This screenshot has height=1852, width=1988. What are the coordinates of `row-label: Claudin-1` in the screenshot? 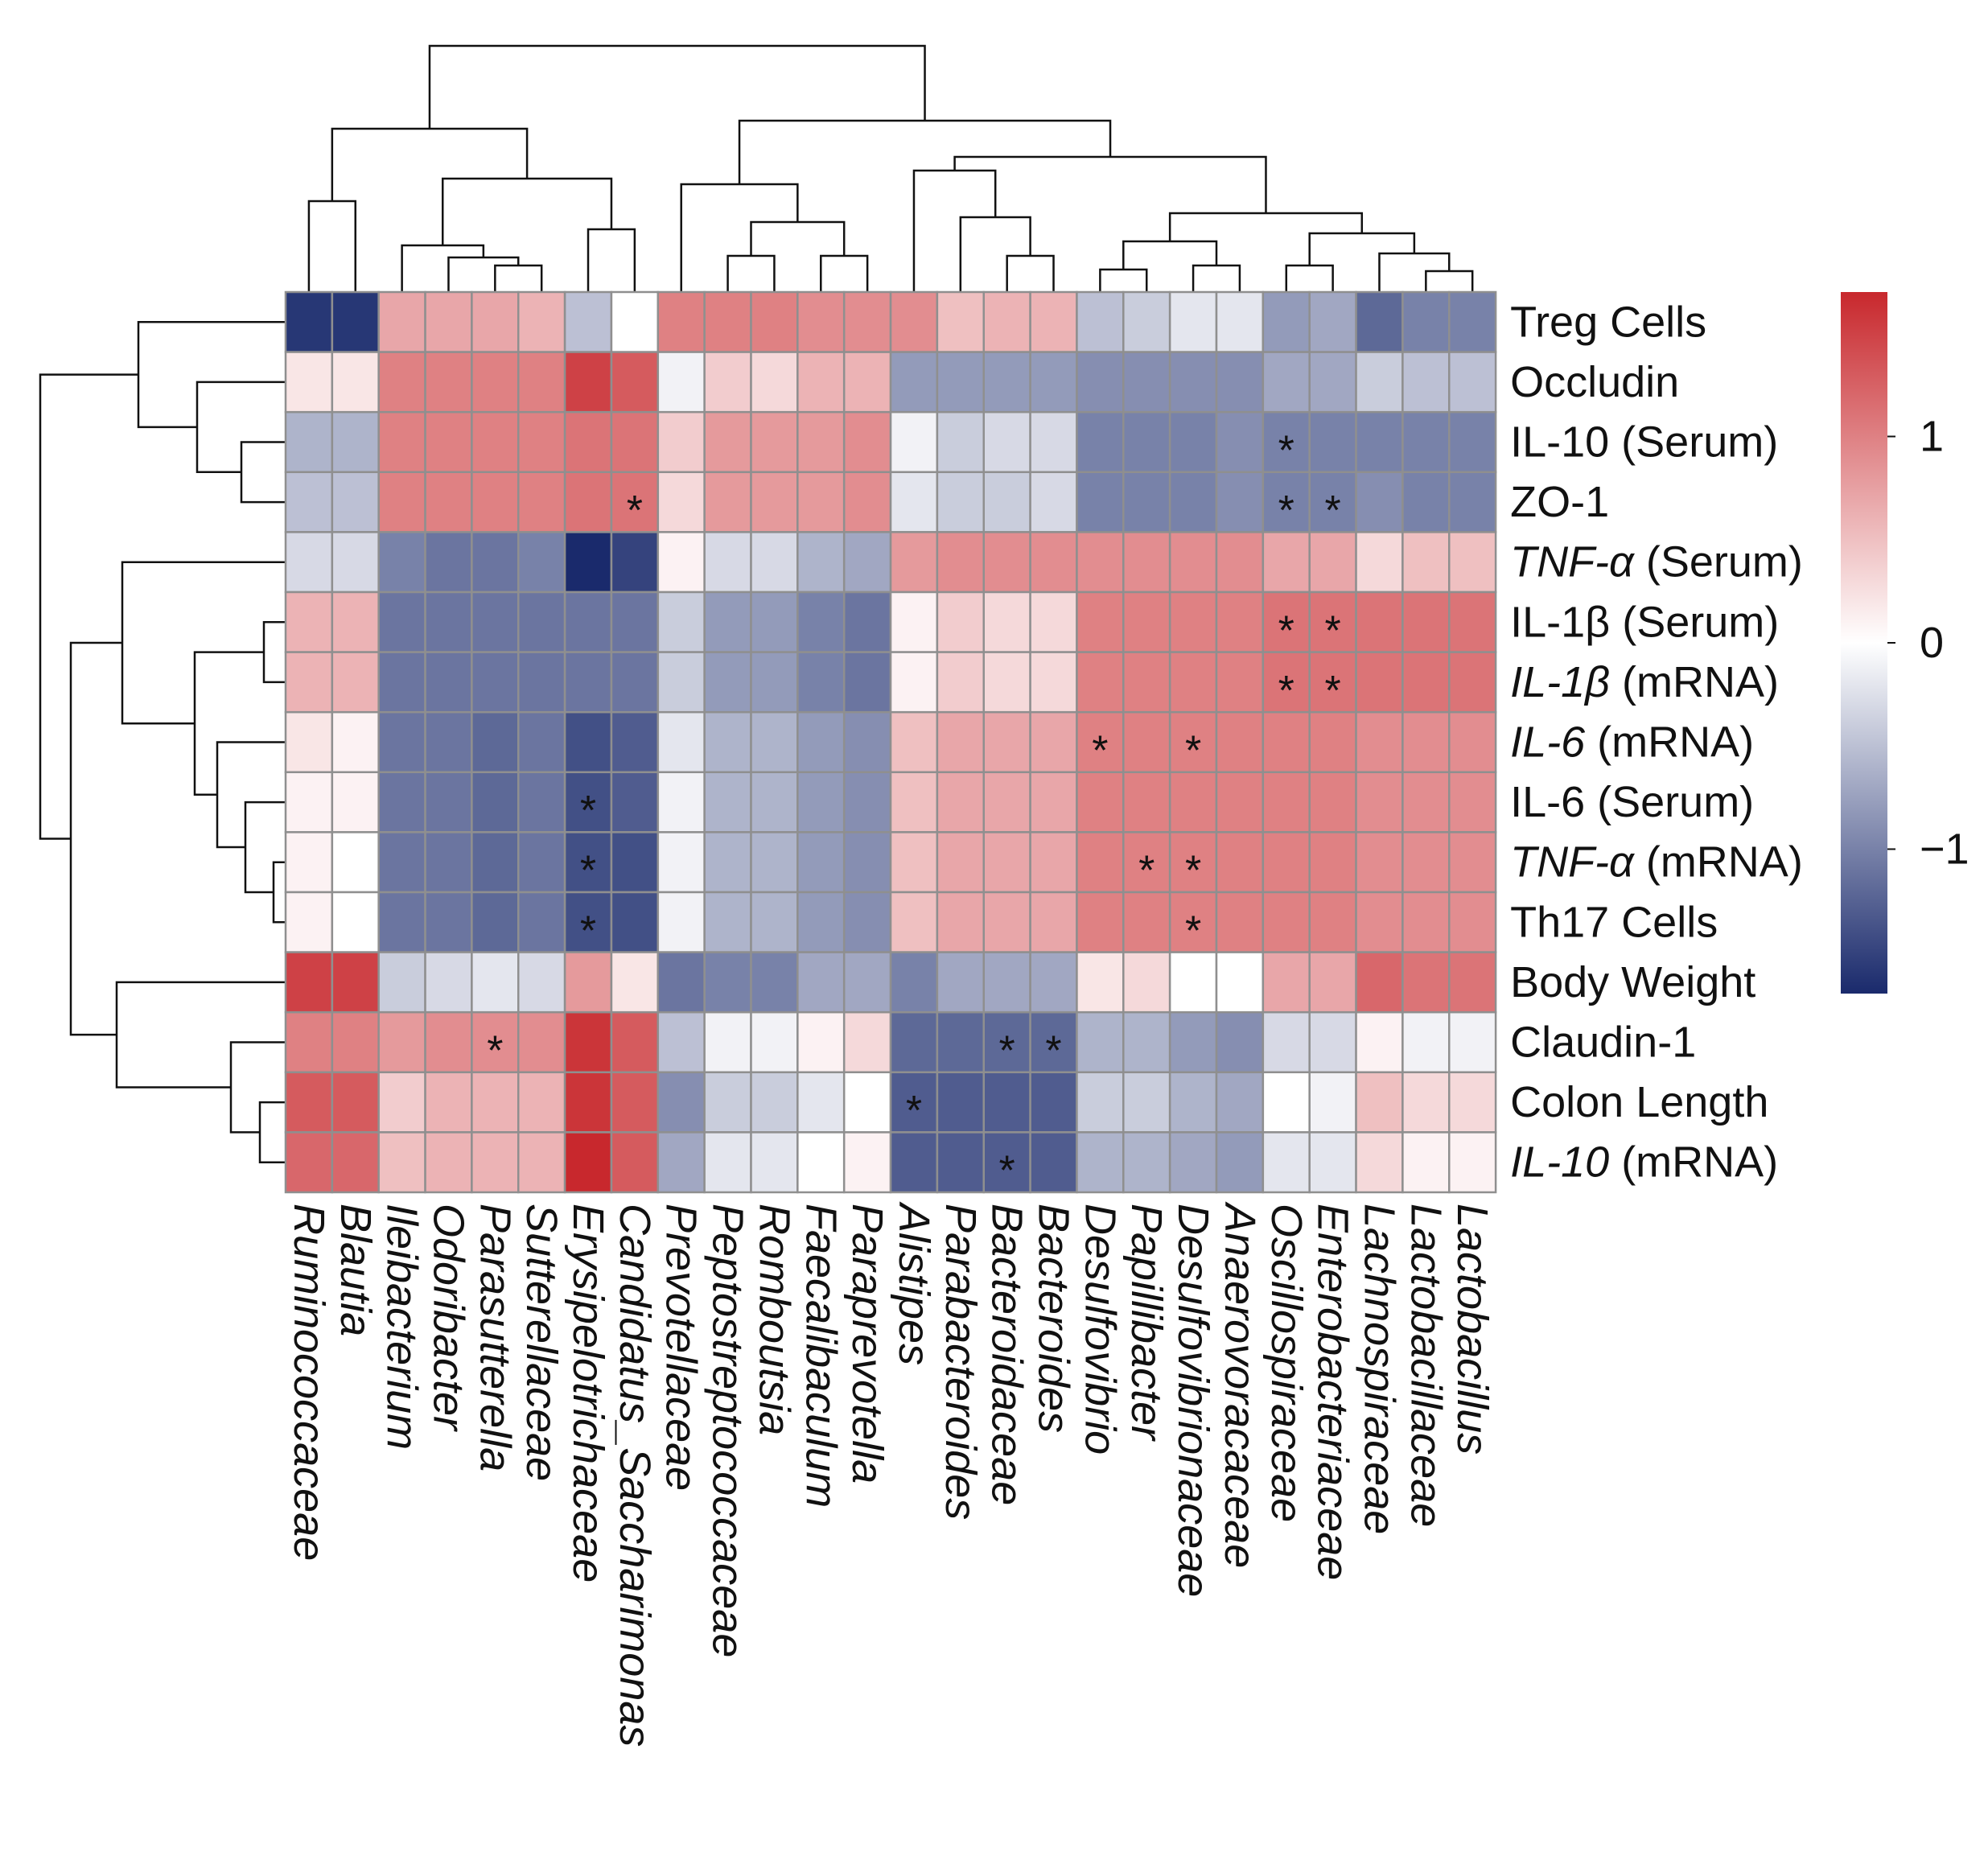 It's located at (1603, 1043).